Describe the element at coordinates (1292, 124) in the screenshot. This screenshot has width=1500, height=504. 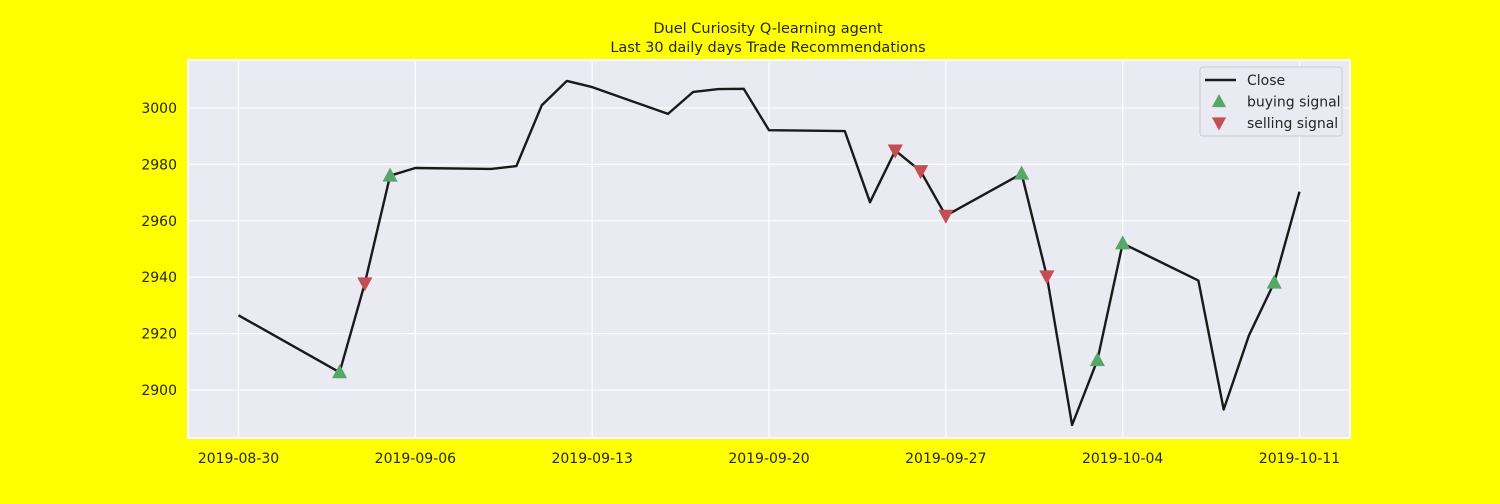
I see `legend-label: selling signal` at that location.